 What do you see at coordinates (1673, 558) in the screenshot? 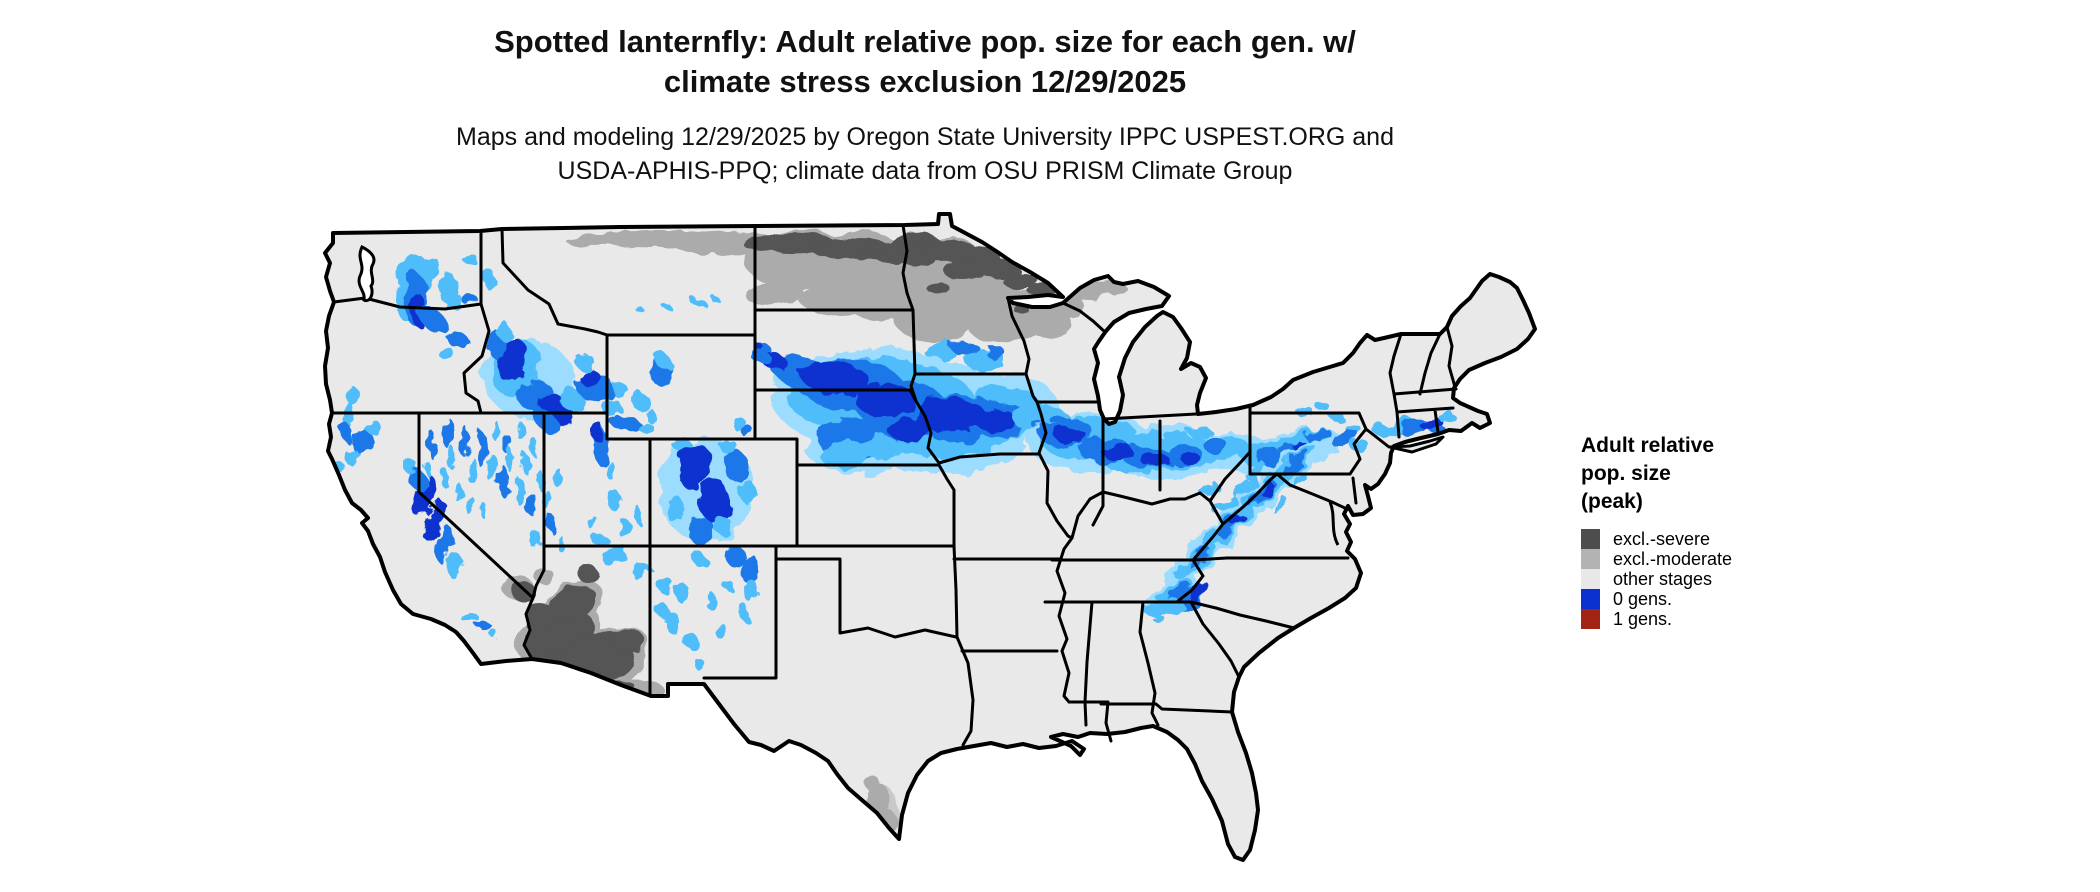
I see `legend-label-excl-moderate: excl.-moderate` at bounding box center [1673, 558].